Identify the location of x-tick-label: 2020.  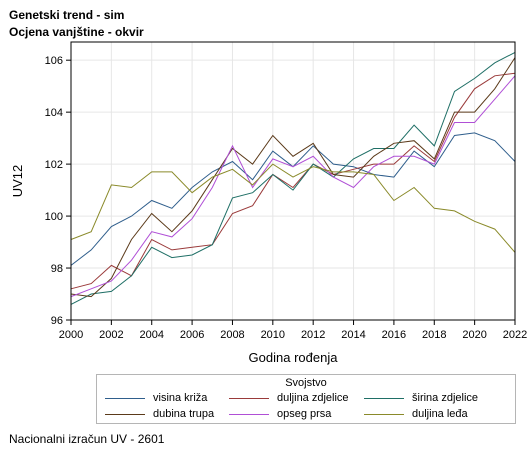
(474, 335).